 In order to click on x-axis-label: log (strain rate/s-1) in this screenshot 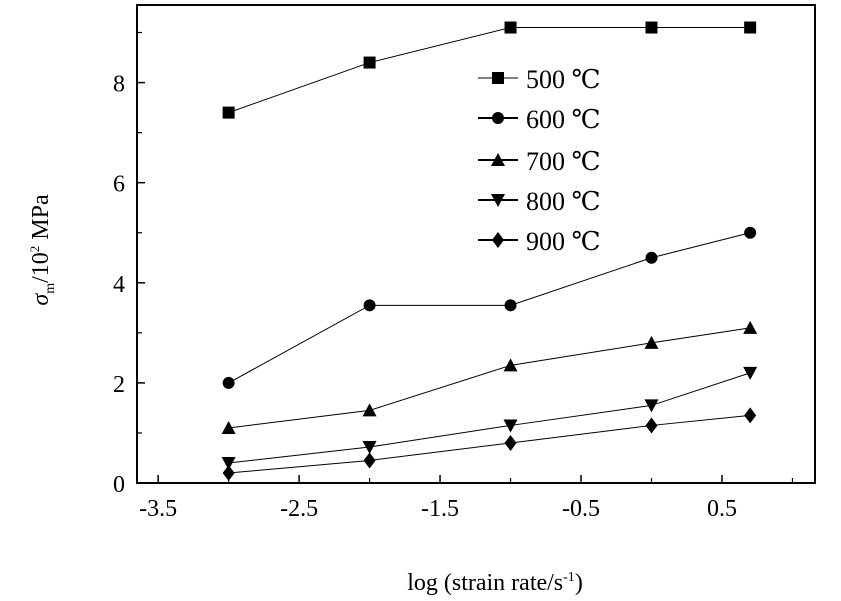, I will do `click(495, 583)`.